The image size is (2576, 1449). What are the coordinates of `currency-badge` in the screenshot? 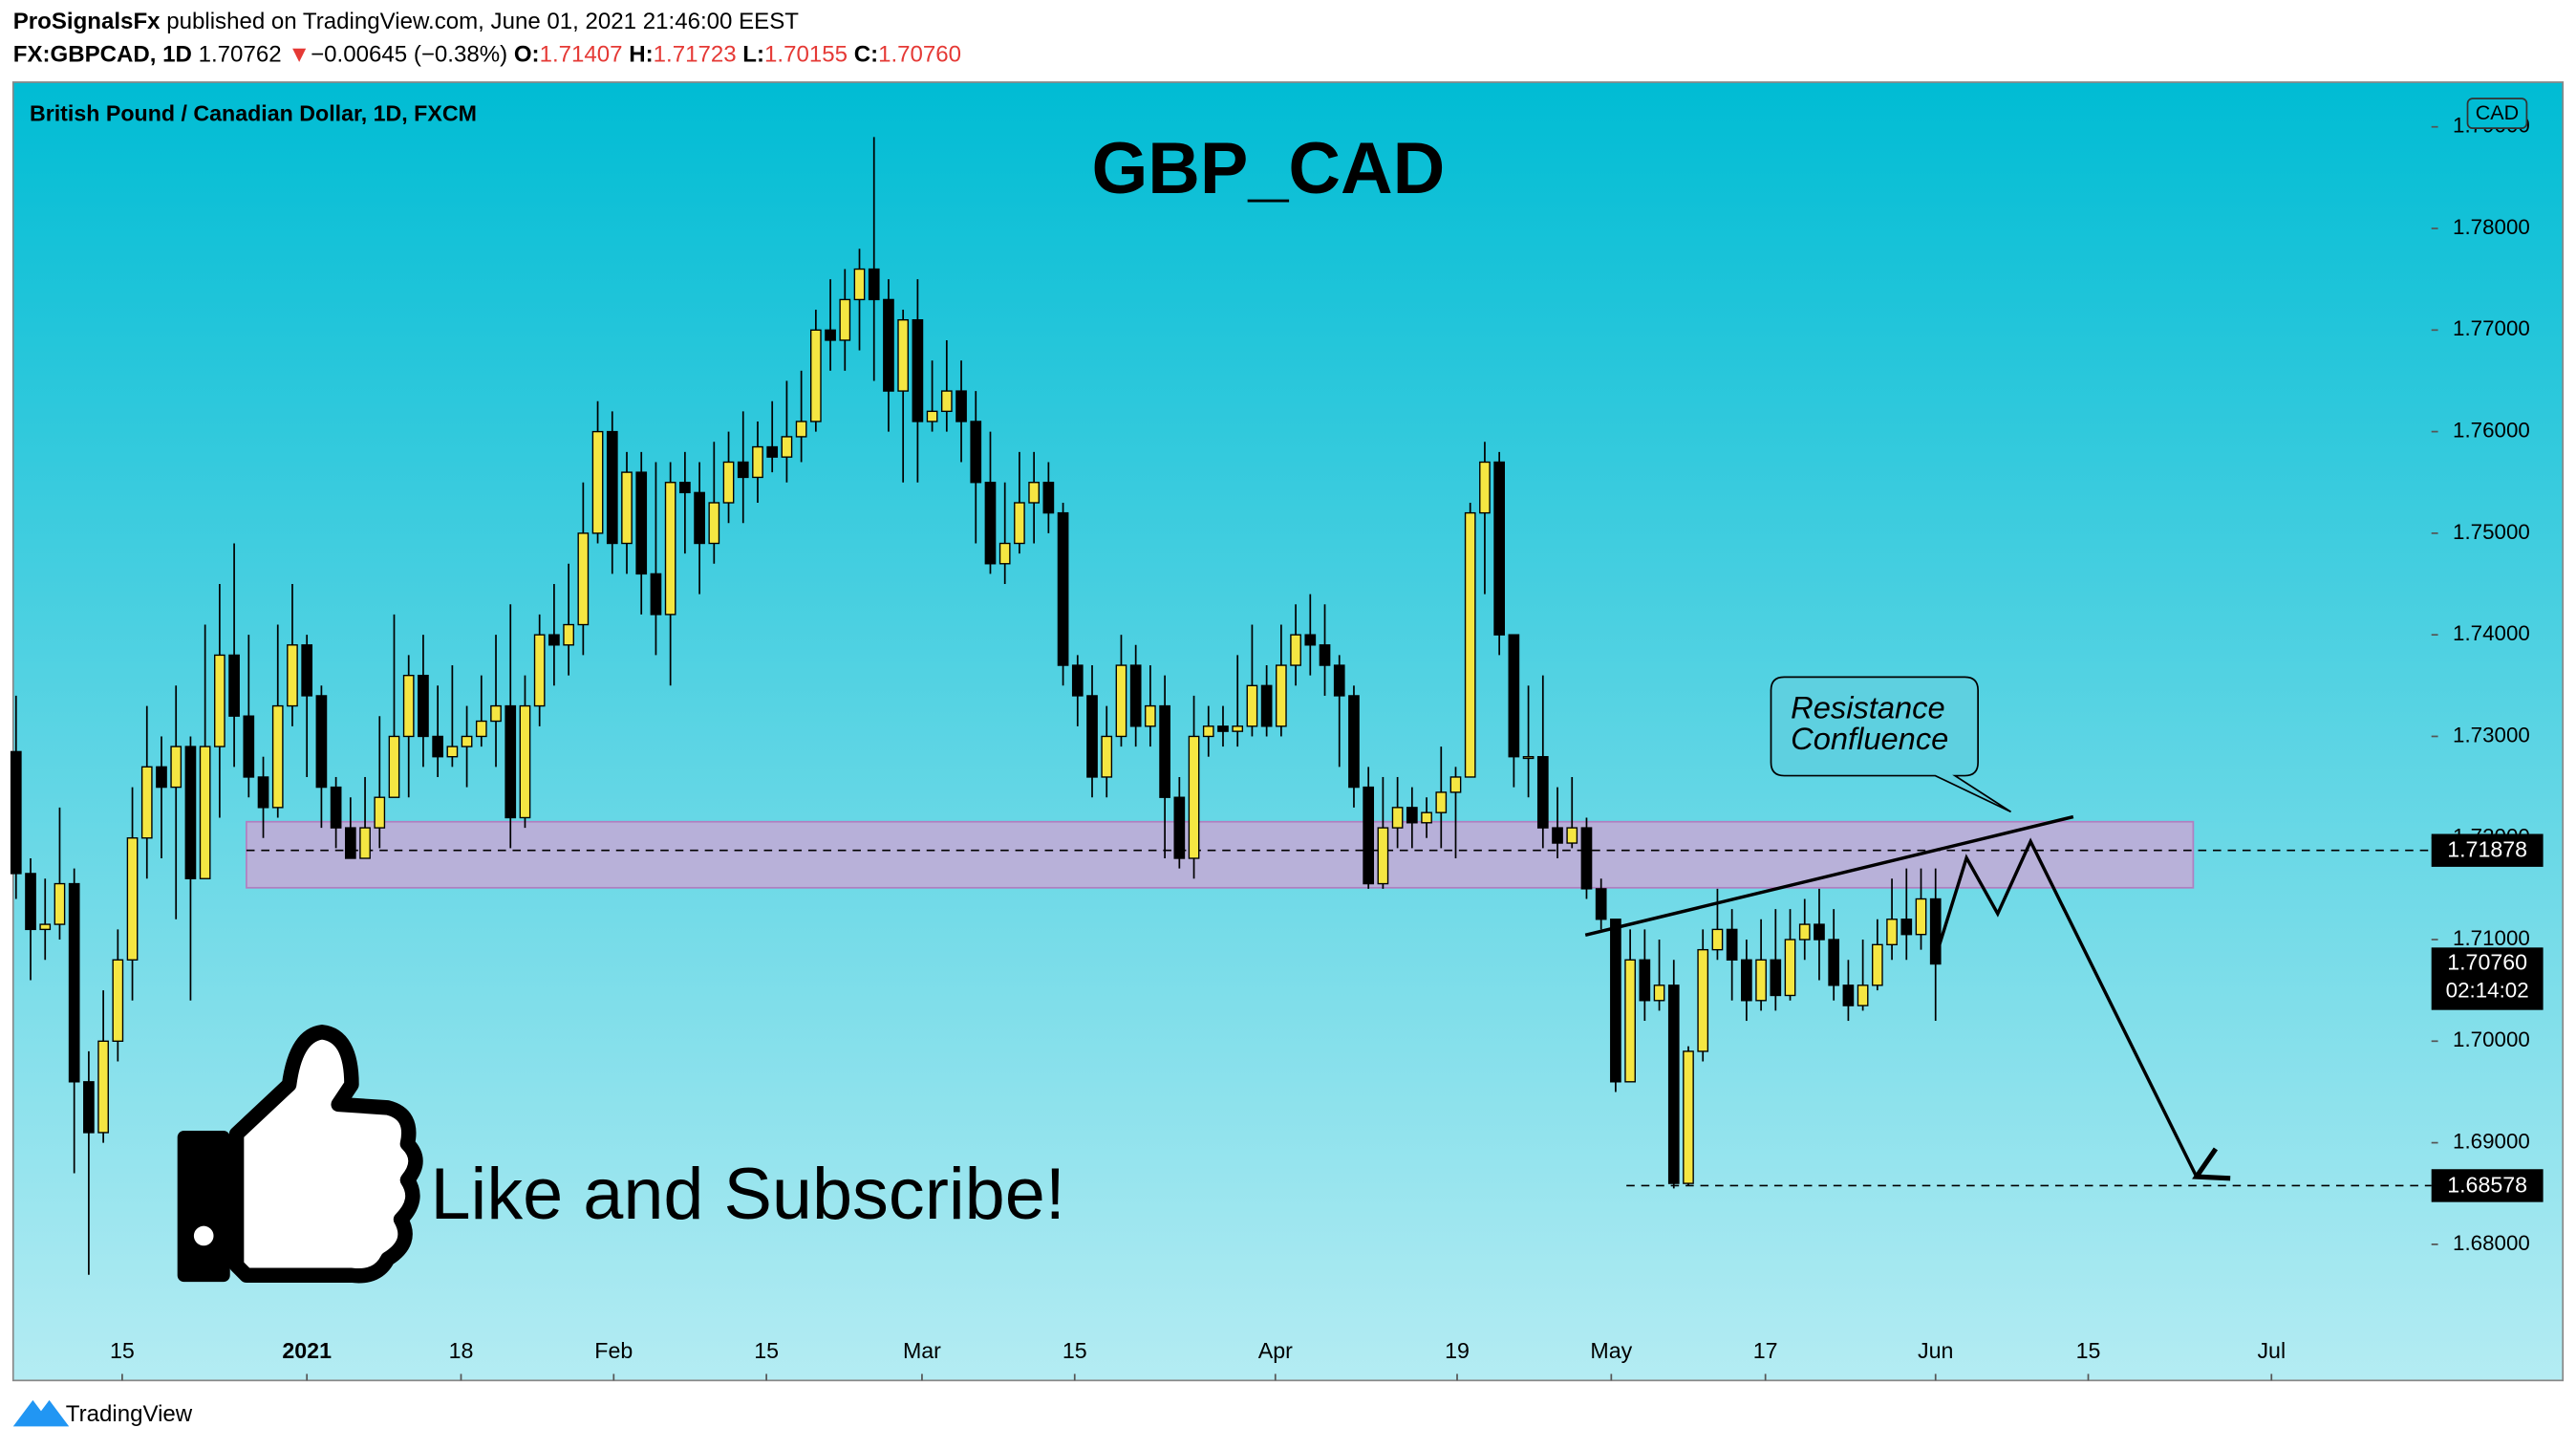 It's located at (2497, 113).